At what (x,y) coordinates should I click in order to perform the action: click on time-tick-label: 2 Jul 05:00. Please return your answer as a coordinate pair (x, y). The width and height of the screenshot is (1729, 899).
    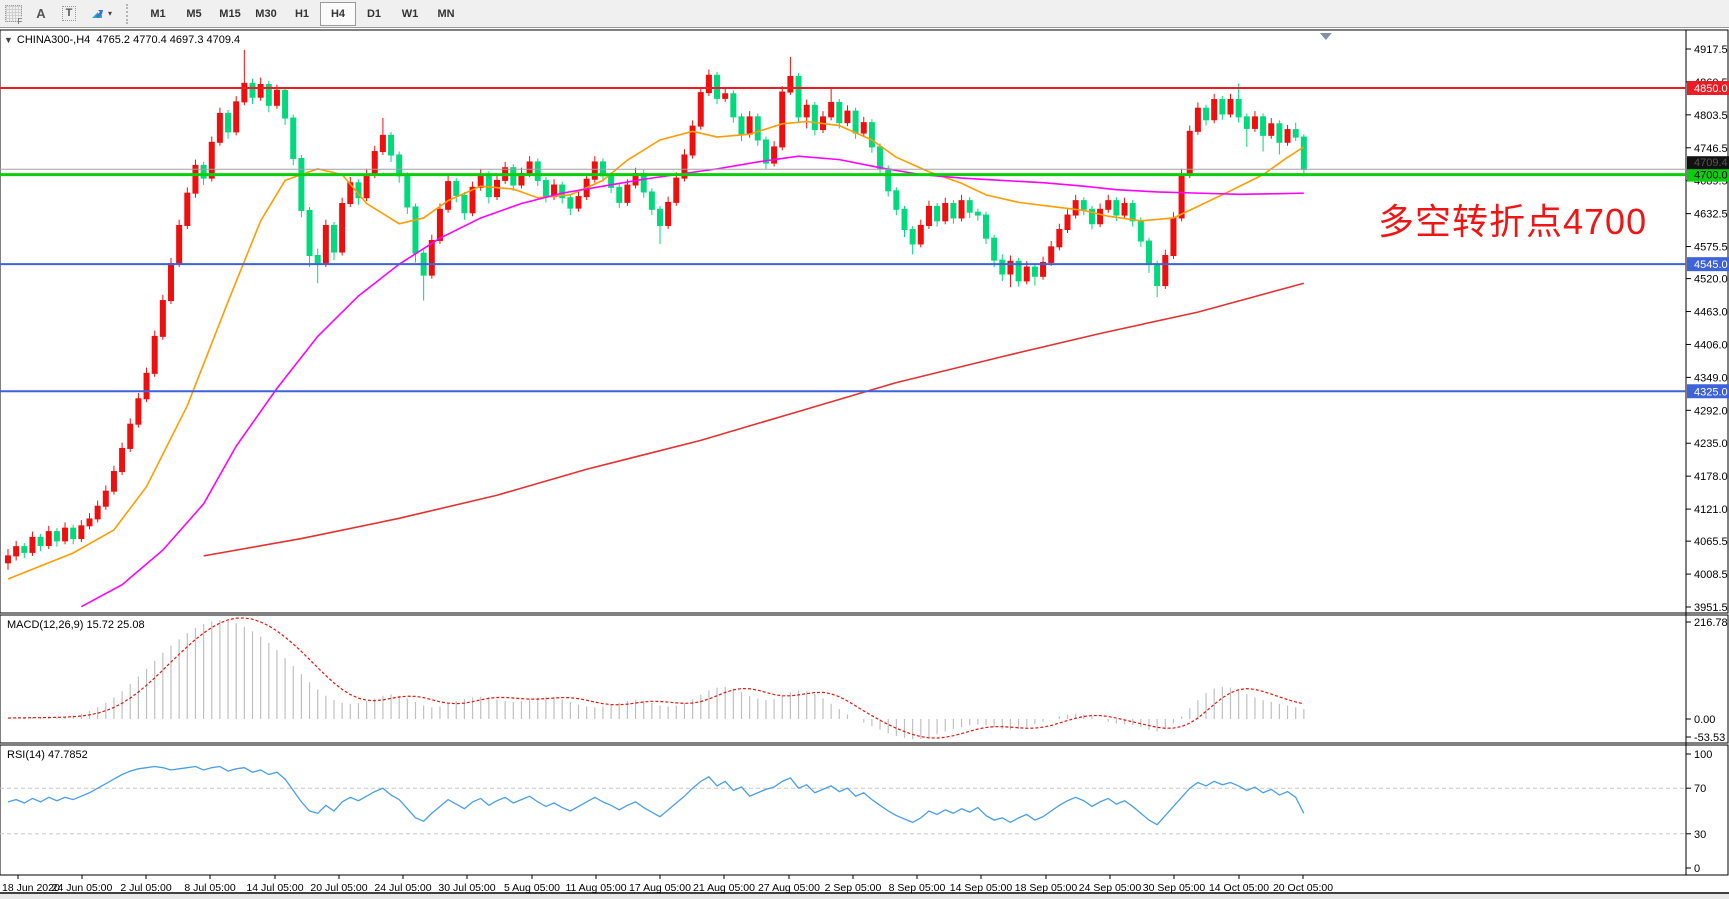
    Looking at the image, I should click on (146, 888).